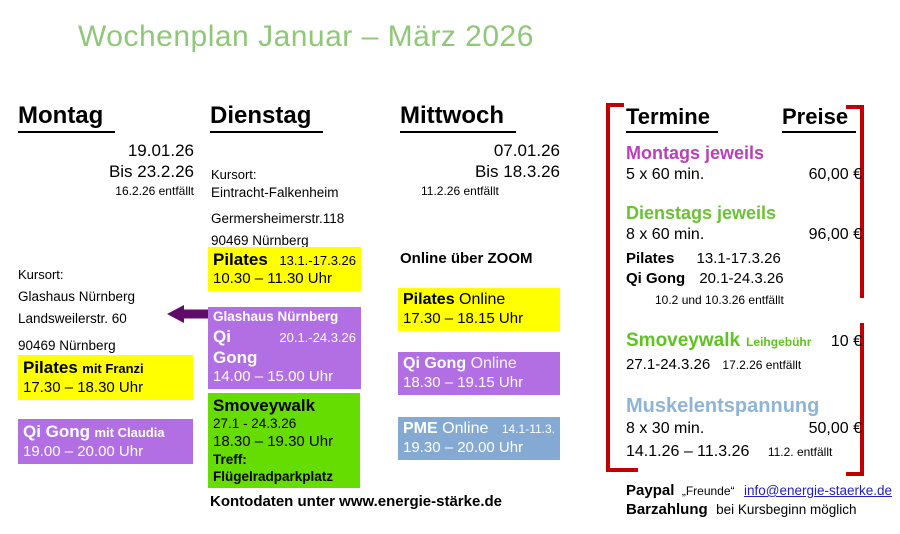  What do you see at coordinates (273, 442) in the screenshot?
I see `tuesday-smoveywalk-time: 18.30 – 19.30 Uhr` at bounding box center [273, 442].